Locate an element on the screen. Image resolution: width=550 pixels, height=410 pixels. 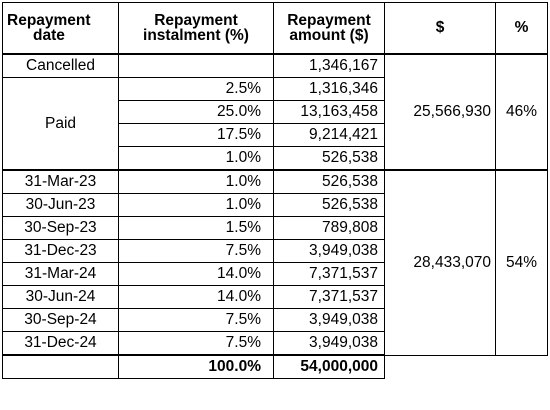
table-row: 30-Sep-24 7.5% 3,949,038 is located at coordinates (275, 320).